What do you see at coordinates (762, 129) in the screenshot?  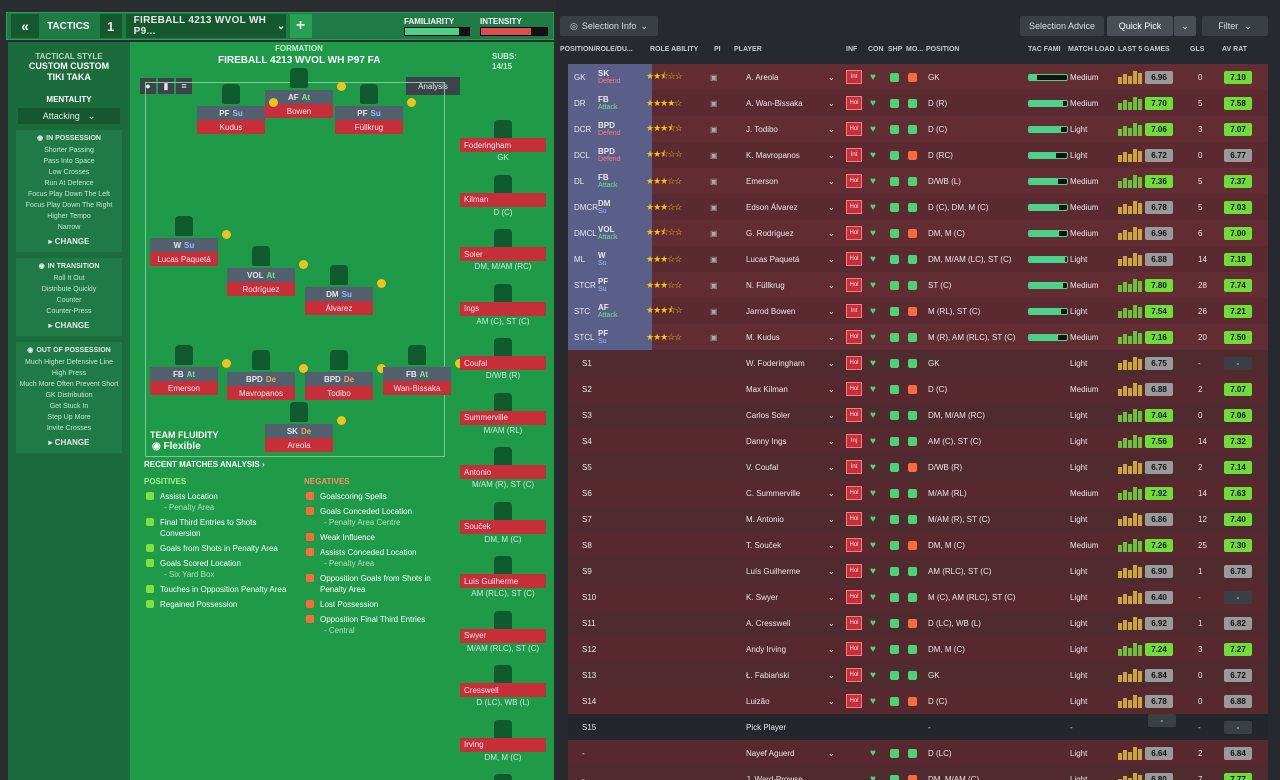 I see `player-name: J. Todibo` at bounding box center [762, 129].